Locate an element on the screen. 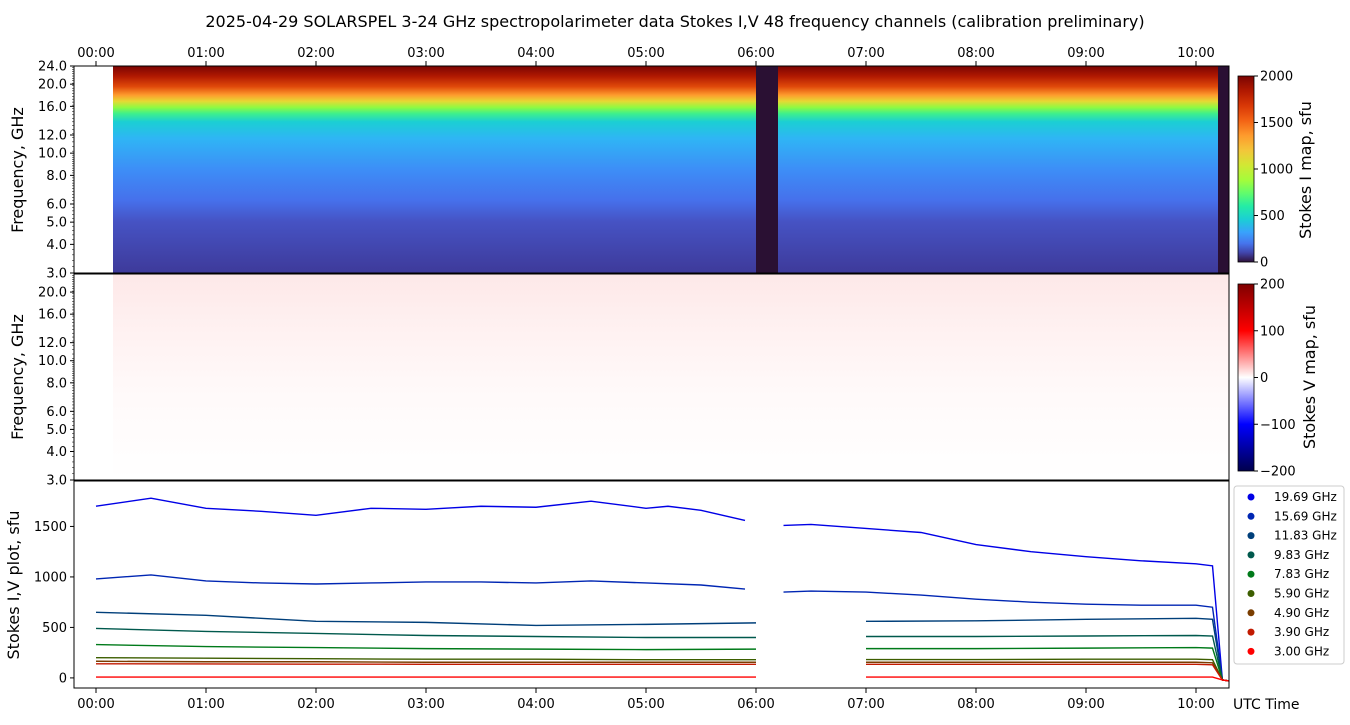  top-time-tick-label: 03:00 is located at coordinates (425, 53).